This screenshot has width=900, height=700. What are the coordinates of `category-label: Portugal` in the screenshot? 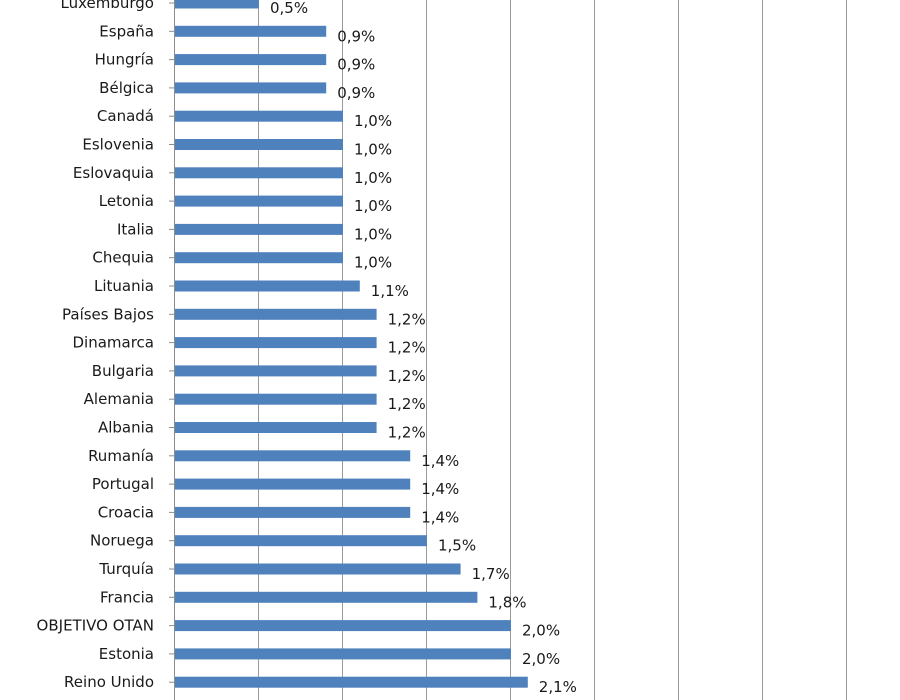 It's located at (123, 484).